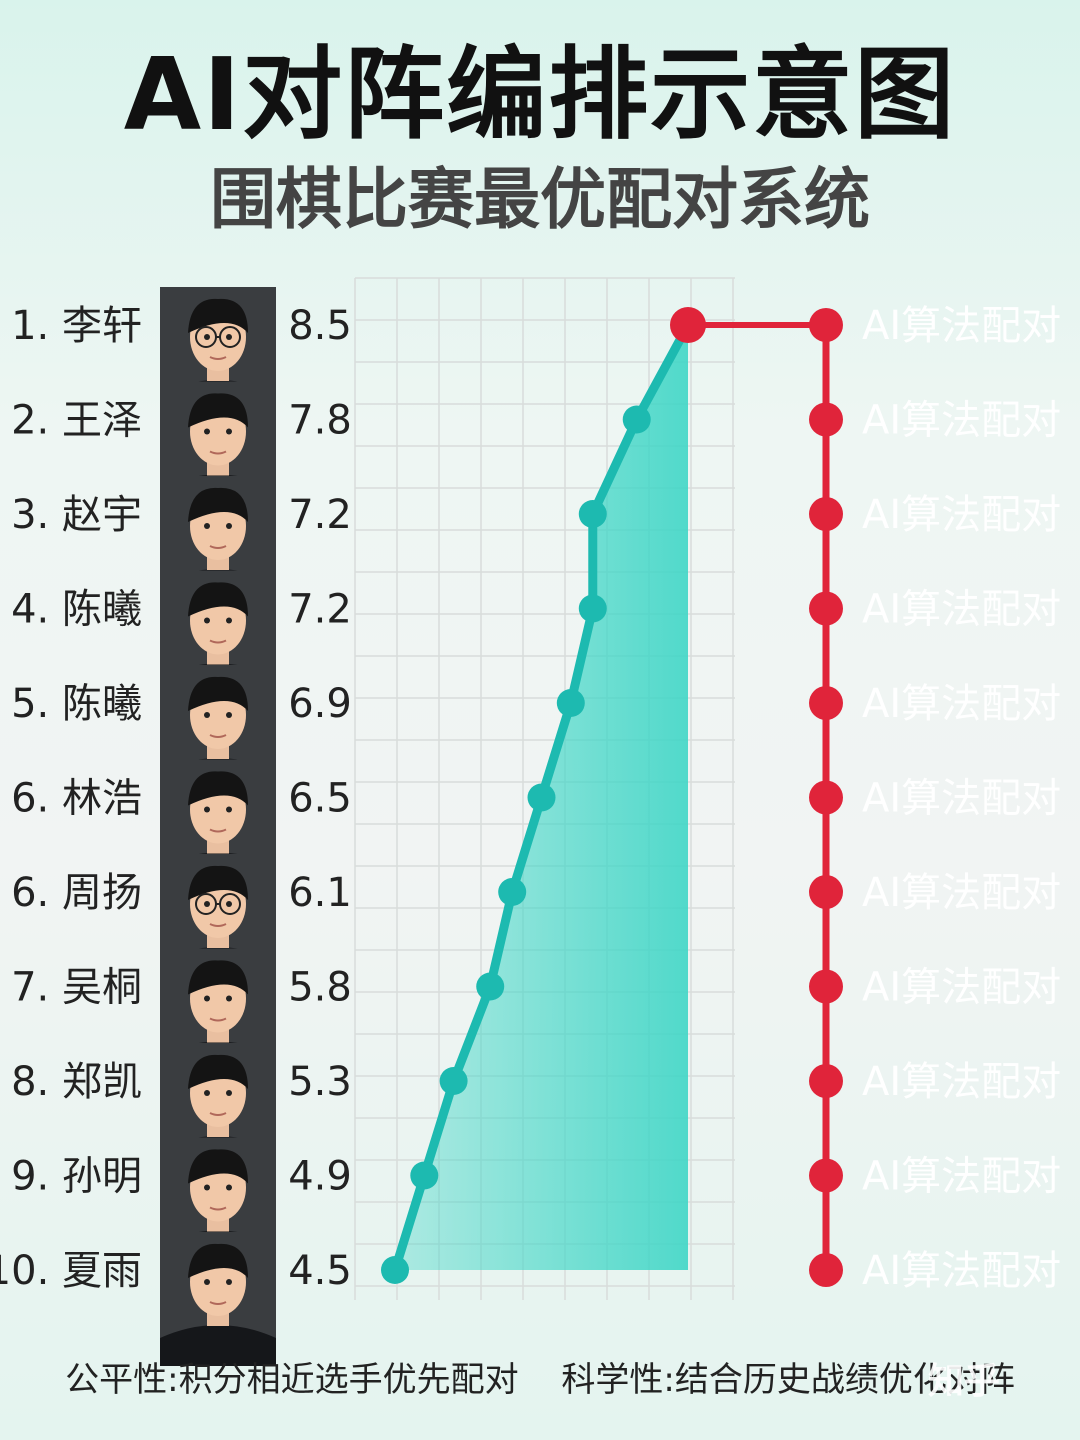 This screenshot has height=1440, width=1080. I want to click on score-label: 6.9, so click(320, 704).